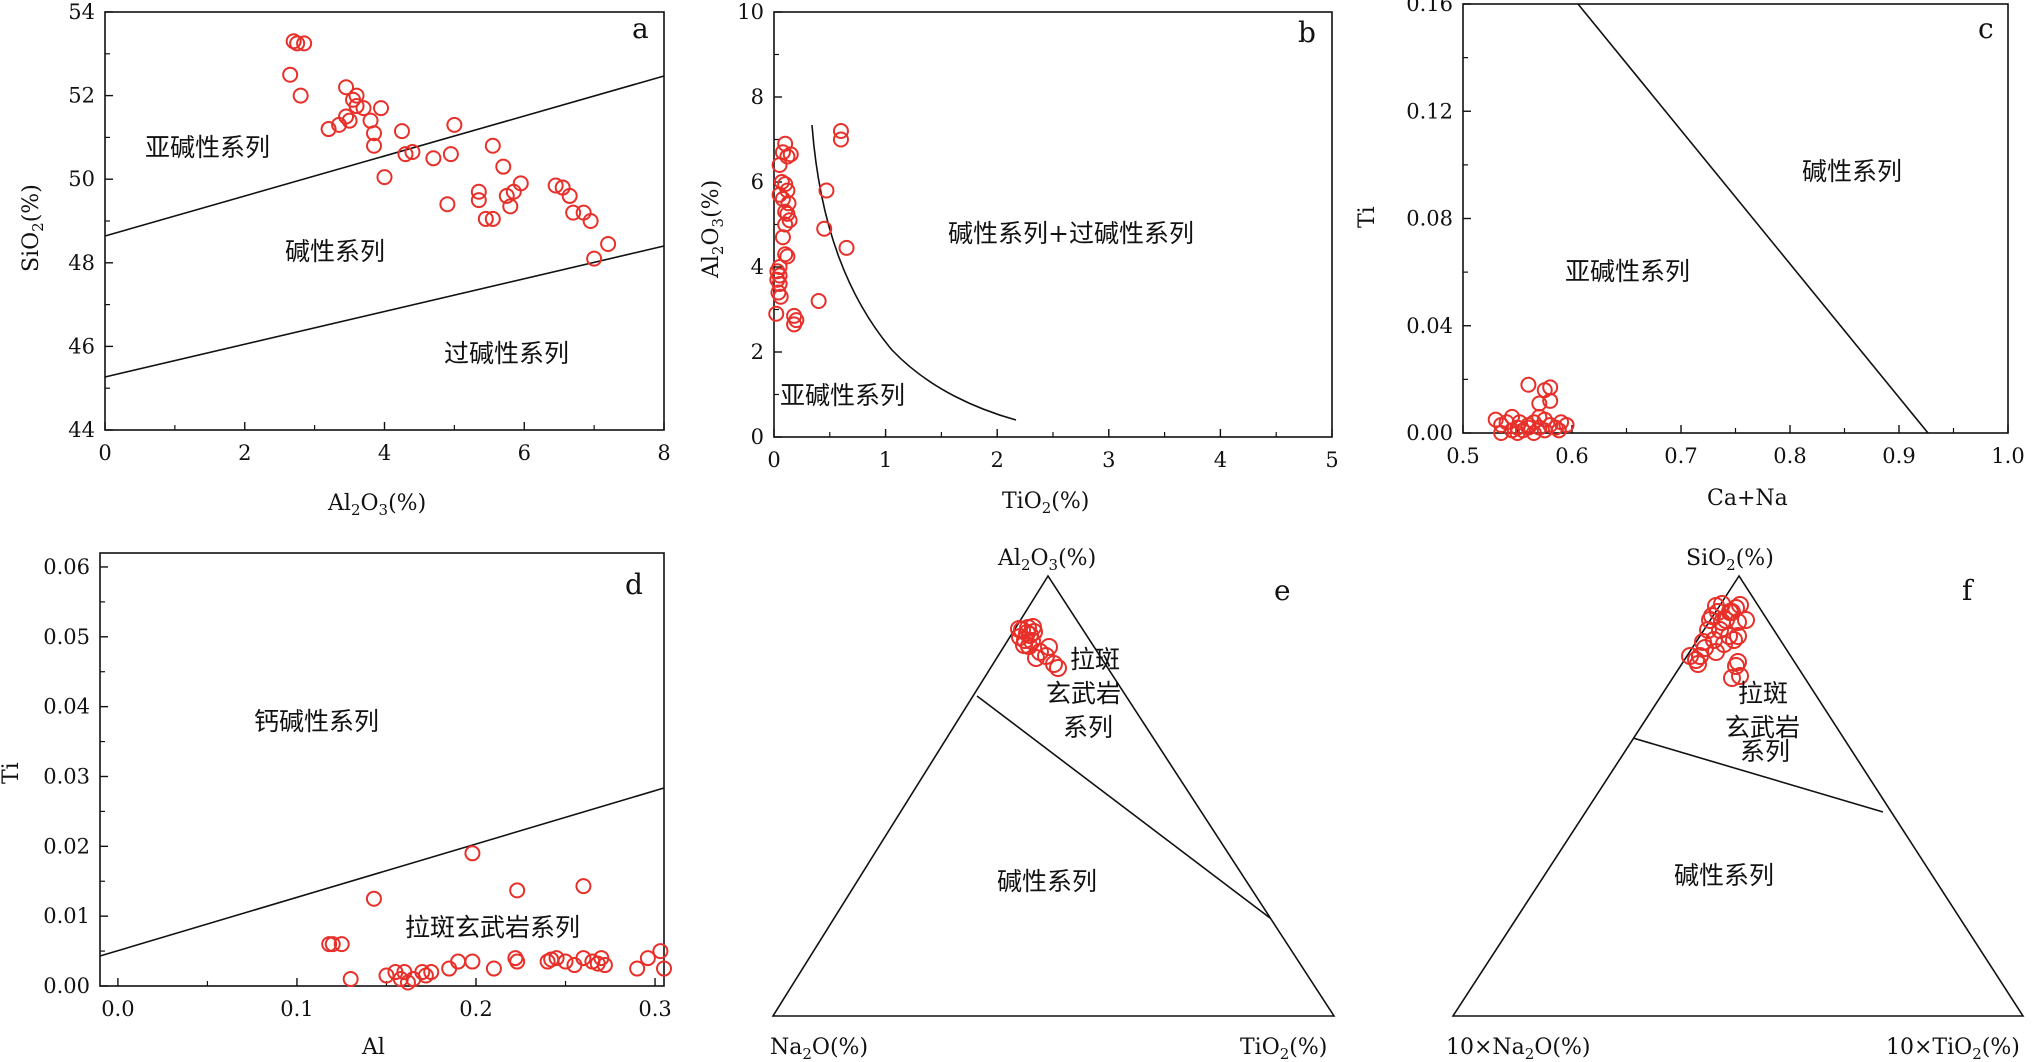  What do you see at coordinates (1053, 795) in the screenshot?
I see `ternary-triangle` at bounding box center [1053, 795].